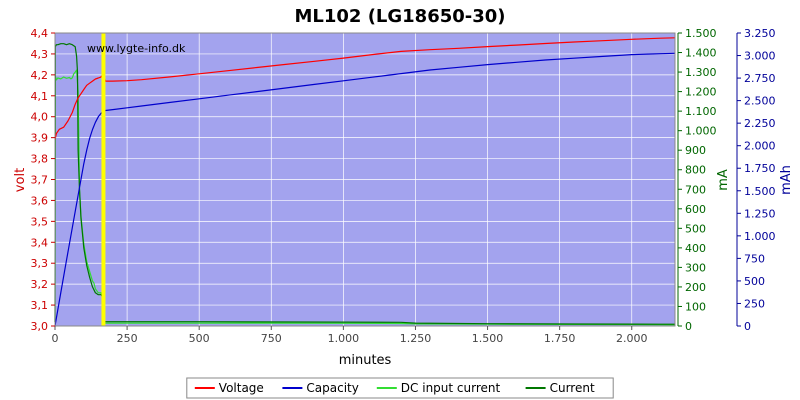 This screenshot has height=400, width=800. Describe the element at coordinates (416, 338) in the screenshot. I see `x-tick-label: 1.250` at that location.